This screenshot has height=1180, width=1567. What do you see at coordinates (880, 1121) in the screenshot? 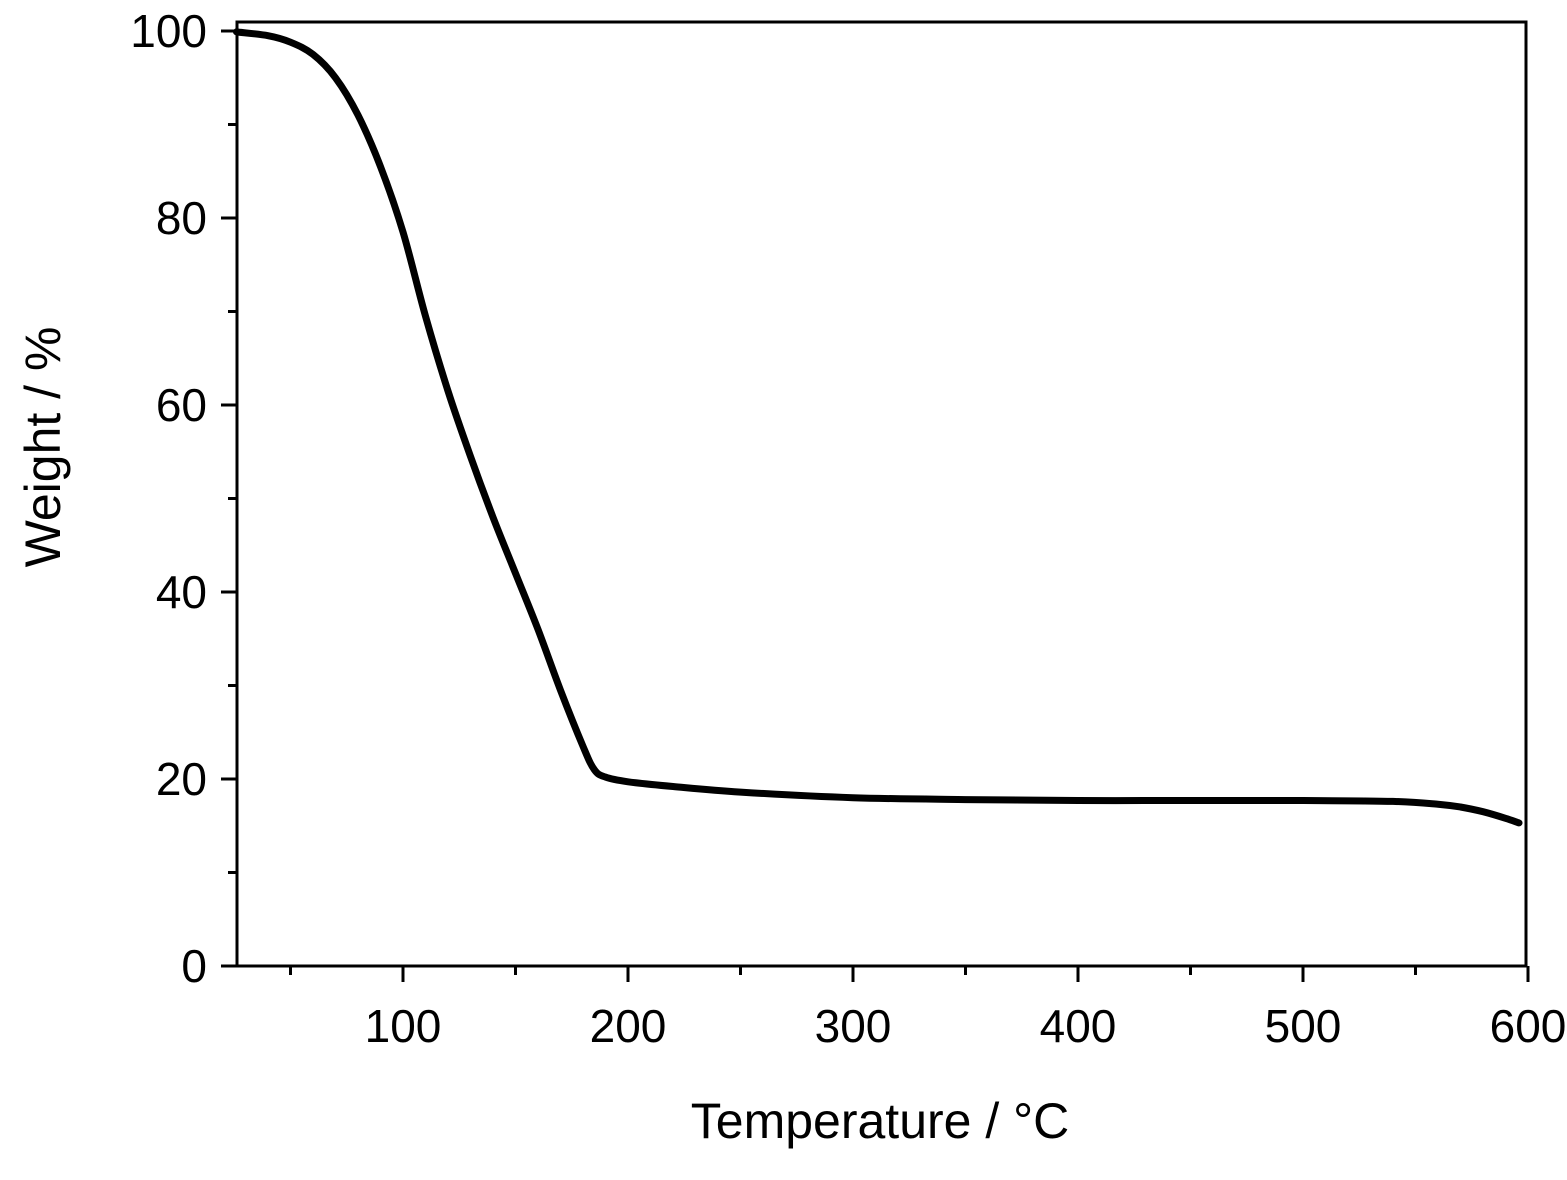
I see `x-axis-title: Temperature / °C` at bounding box center [880, 1121].